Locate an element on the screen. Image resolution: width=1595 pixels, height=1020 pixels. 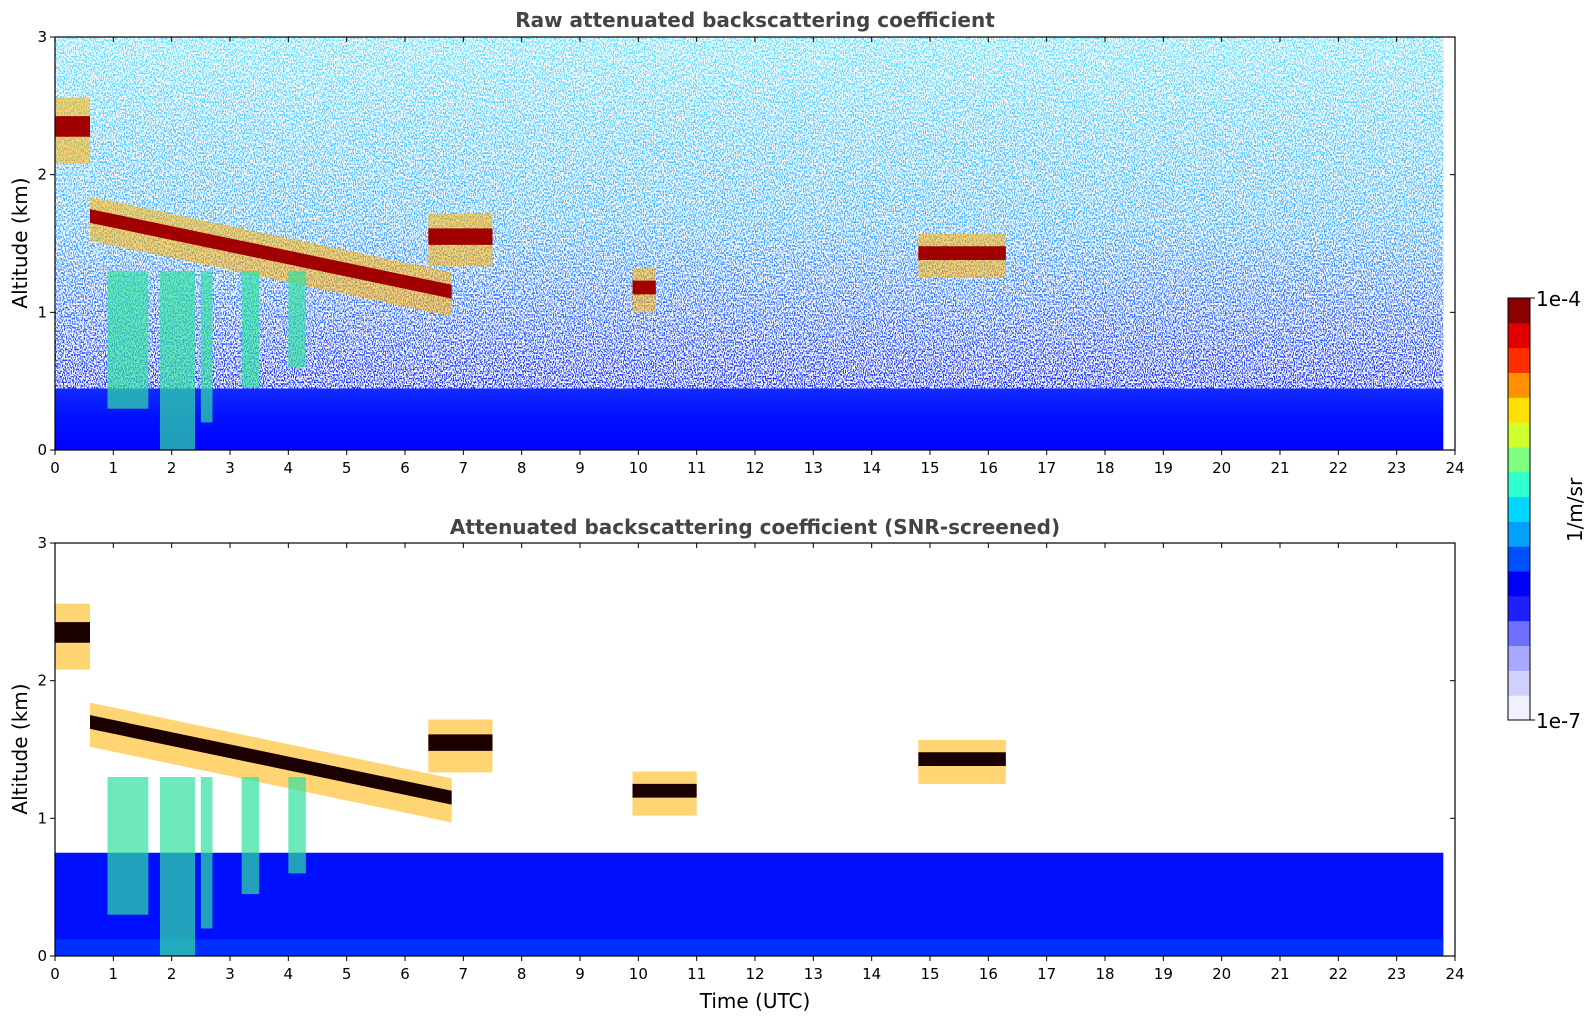
colorbar: 1e-4 1e-7 1/m/sr is located at coordinates (1547, 510).